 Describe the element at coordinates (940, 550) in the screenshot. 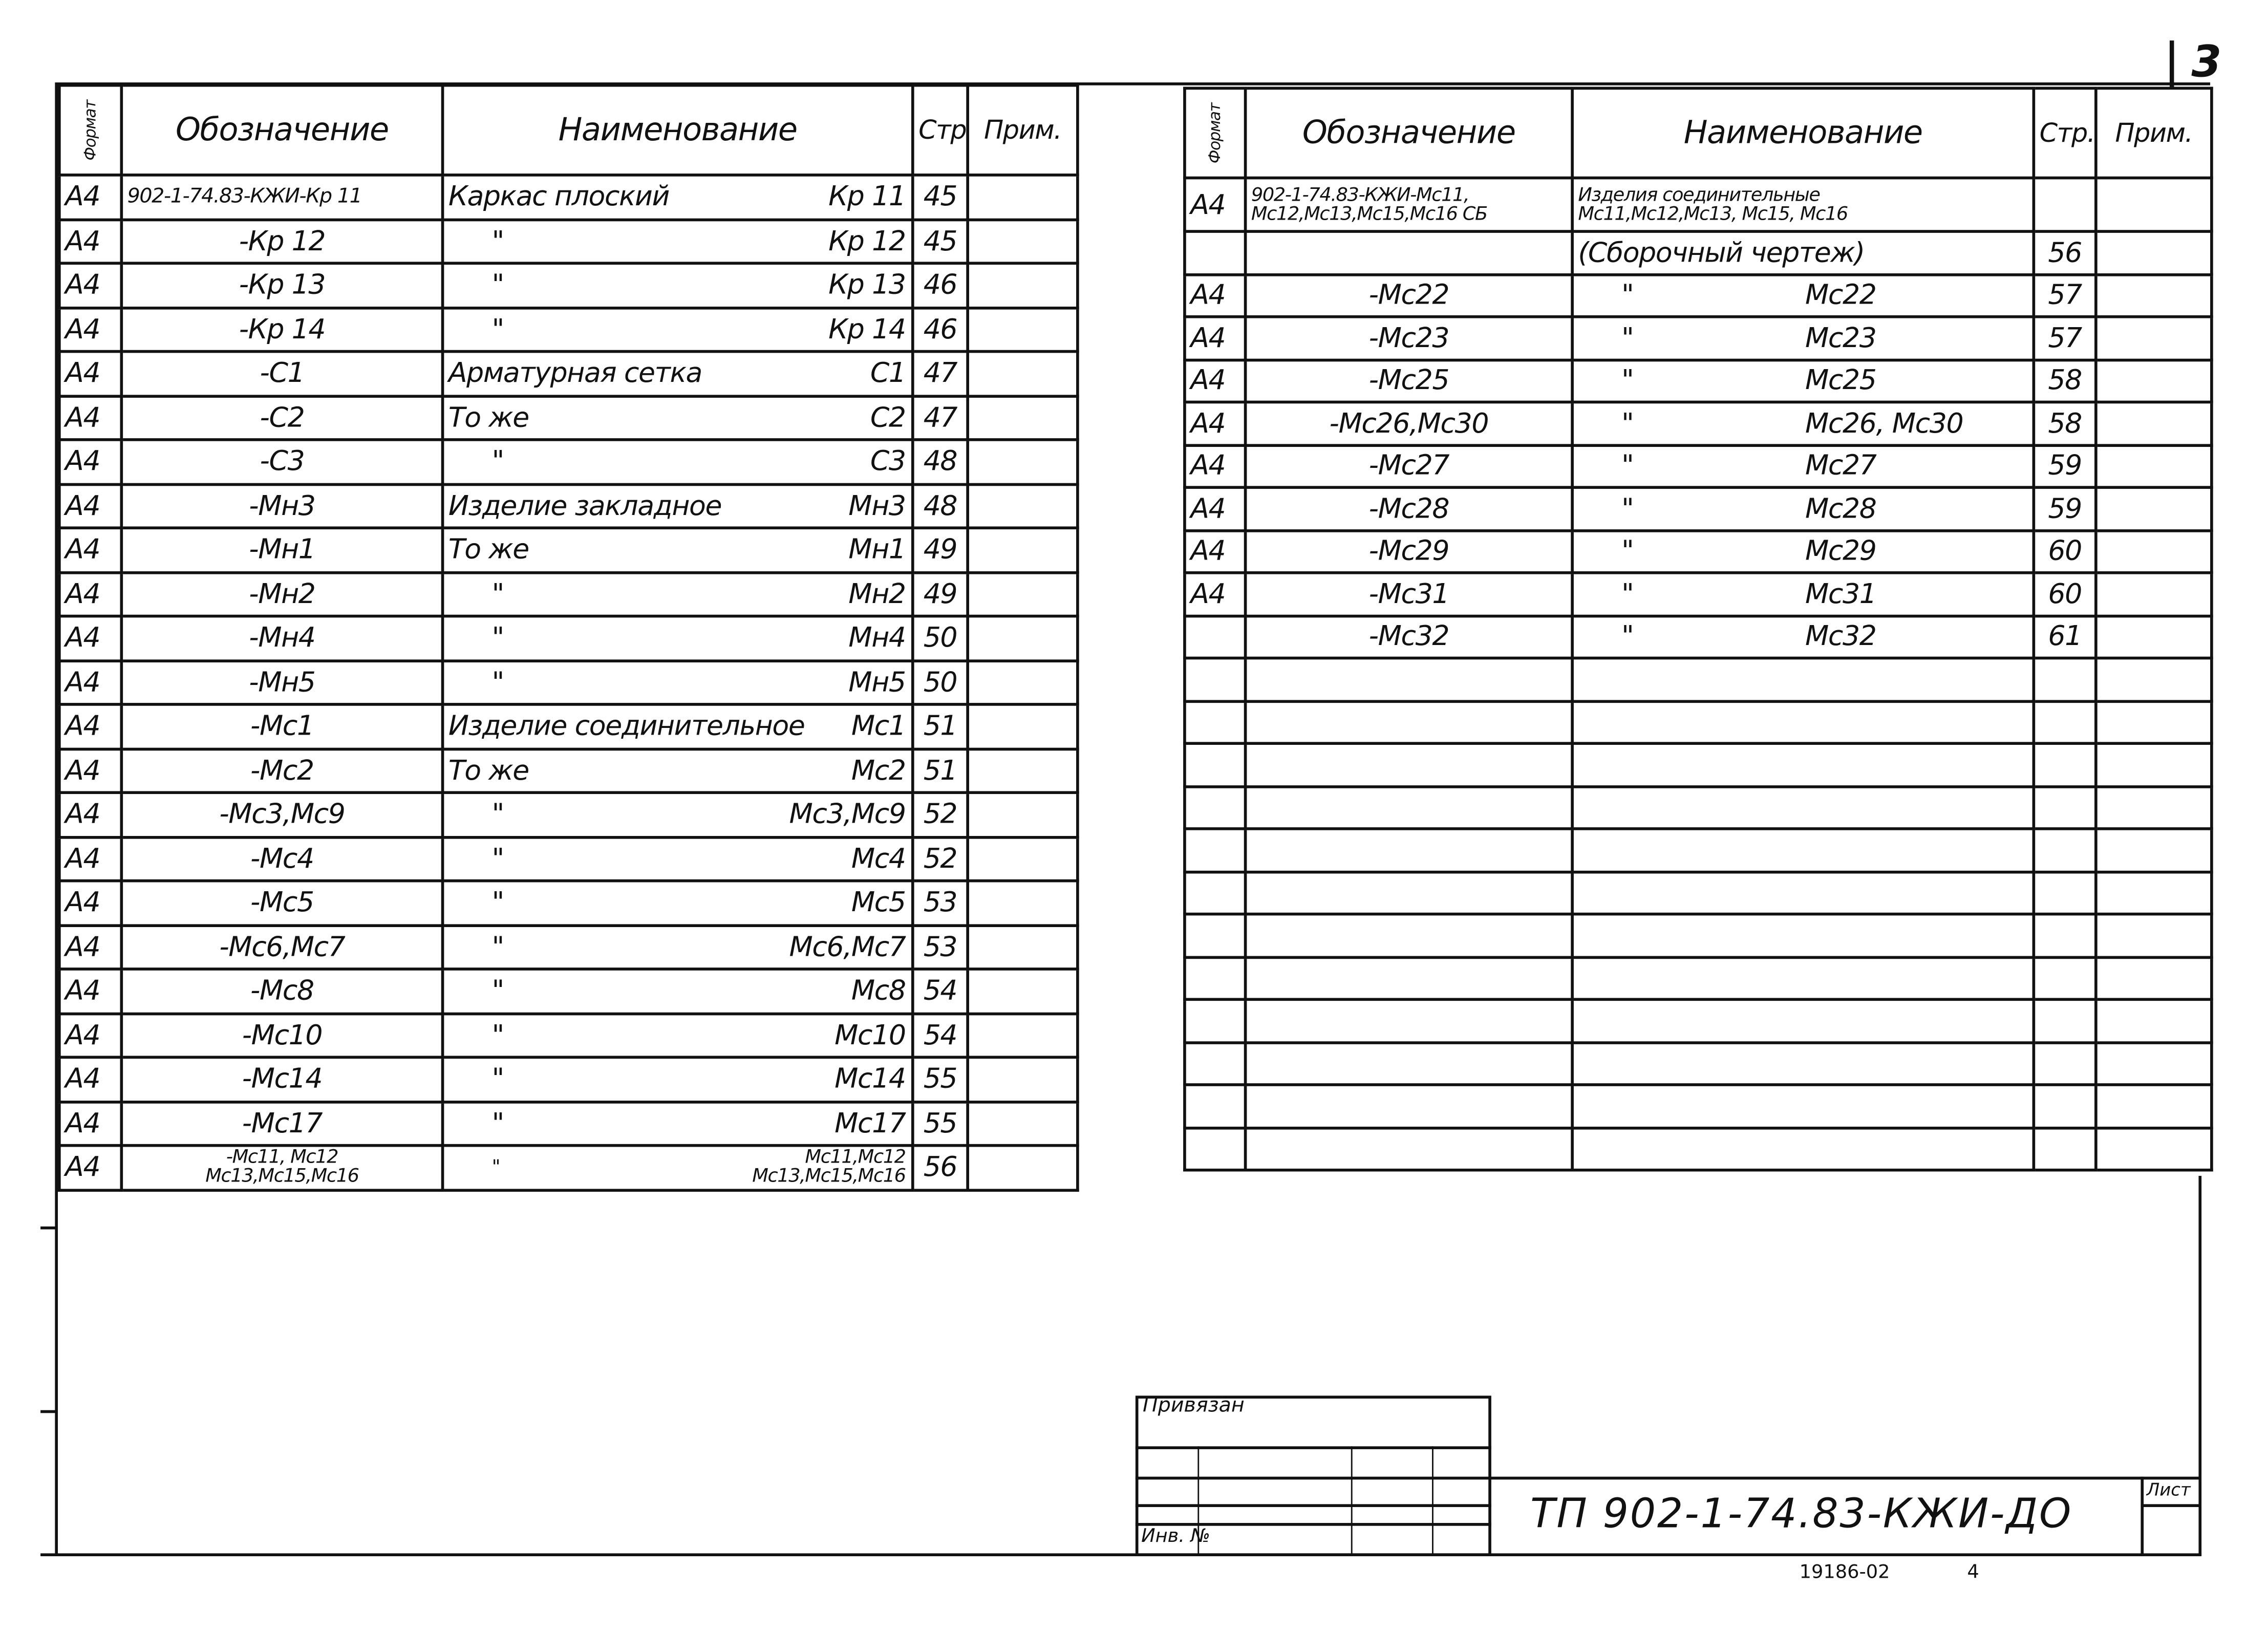

I see `page-cell: 49` at that location.